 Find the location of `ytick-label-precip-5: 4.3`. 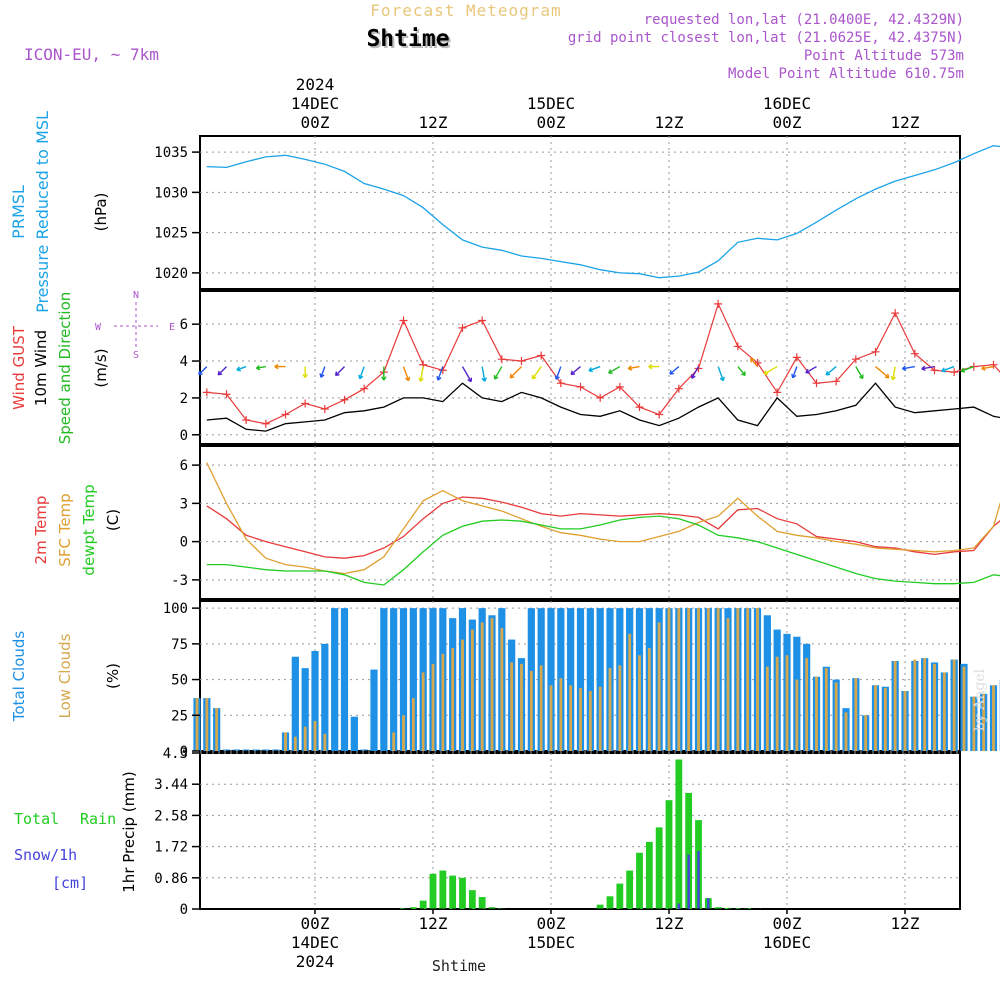

ytick-label-precip-5: 4.3 is located at coordinates (175, 754).